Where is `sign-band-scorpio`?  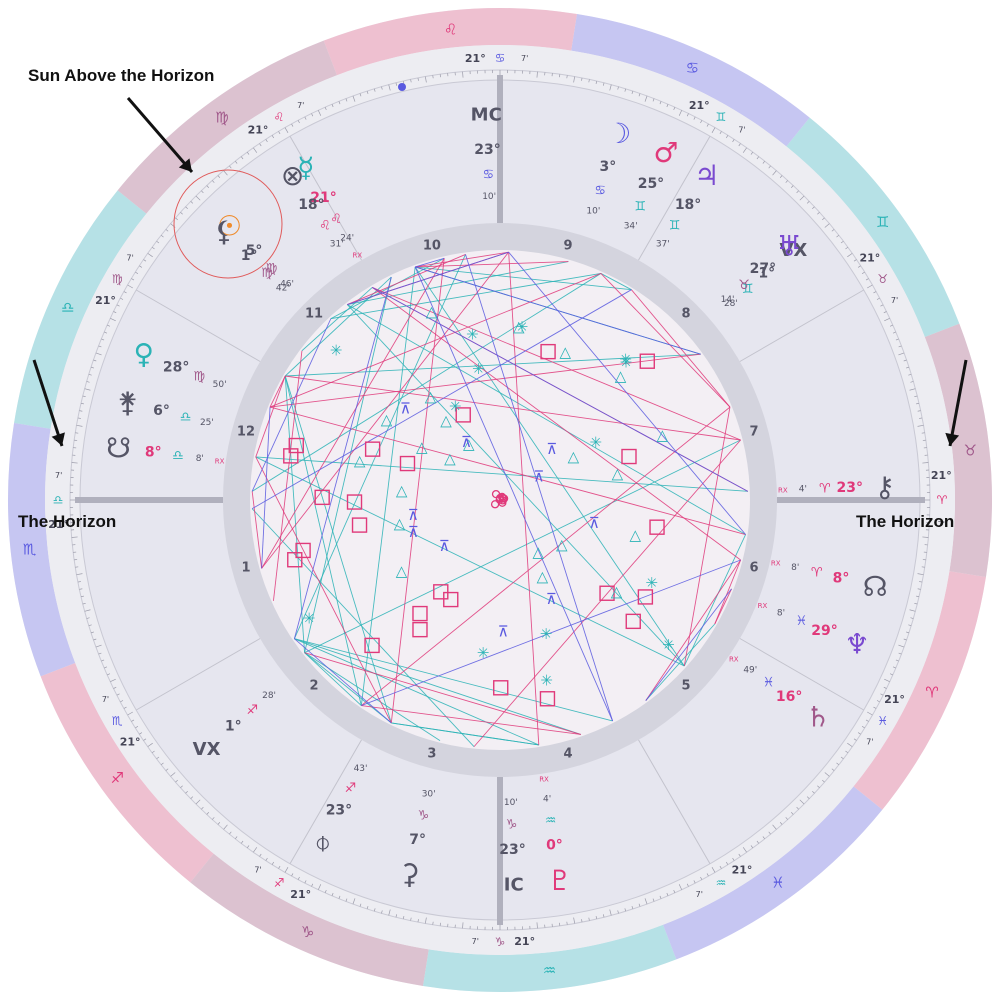
sign-band-scorpio is located at coordinates (41, 550).